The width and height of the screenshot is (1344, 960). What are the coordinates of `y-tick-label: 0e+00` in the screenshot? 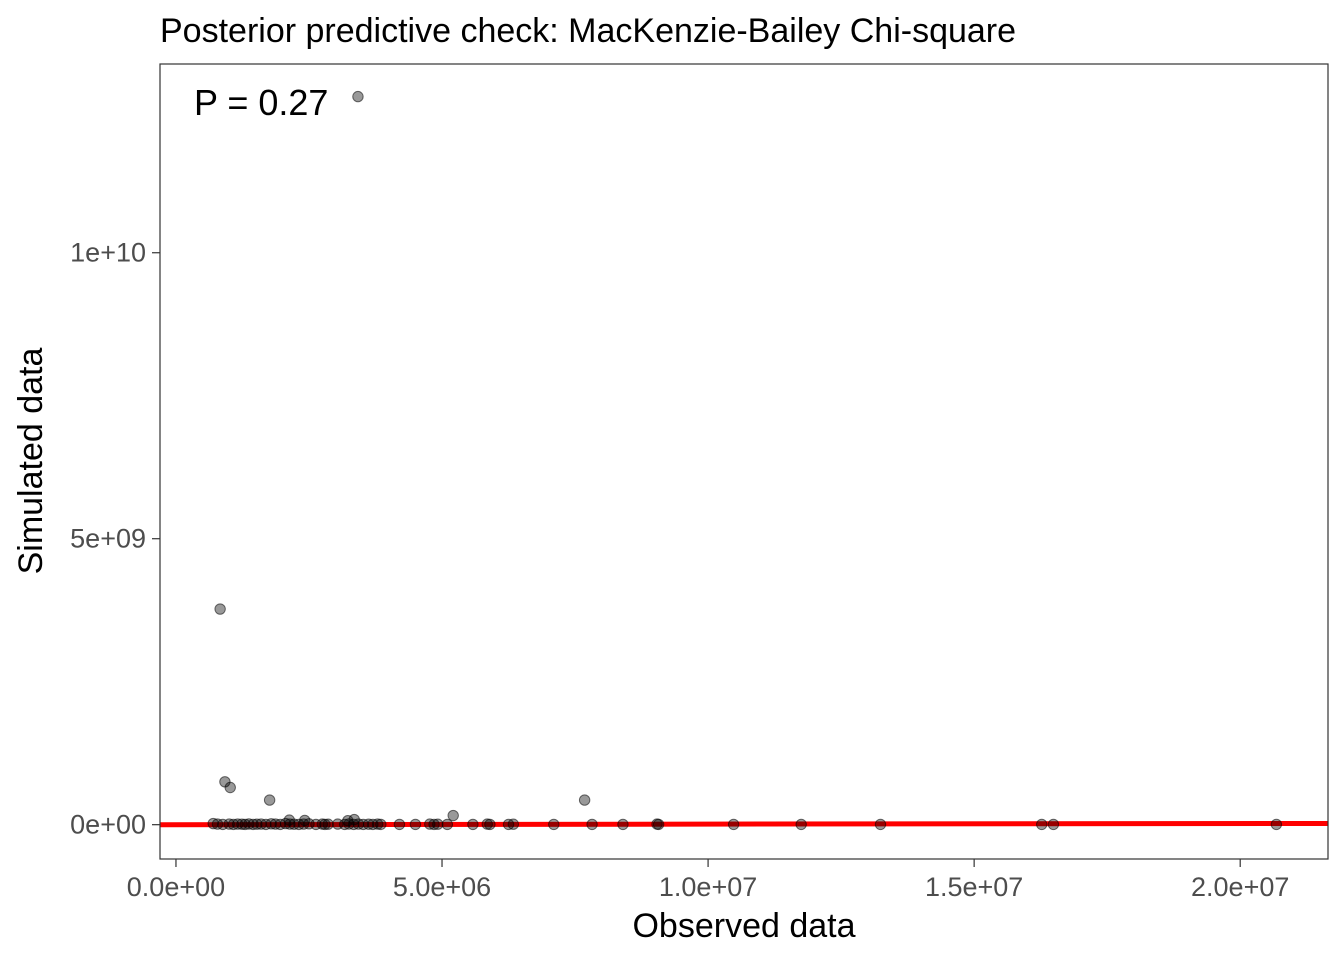 It's located at (108, 825).